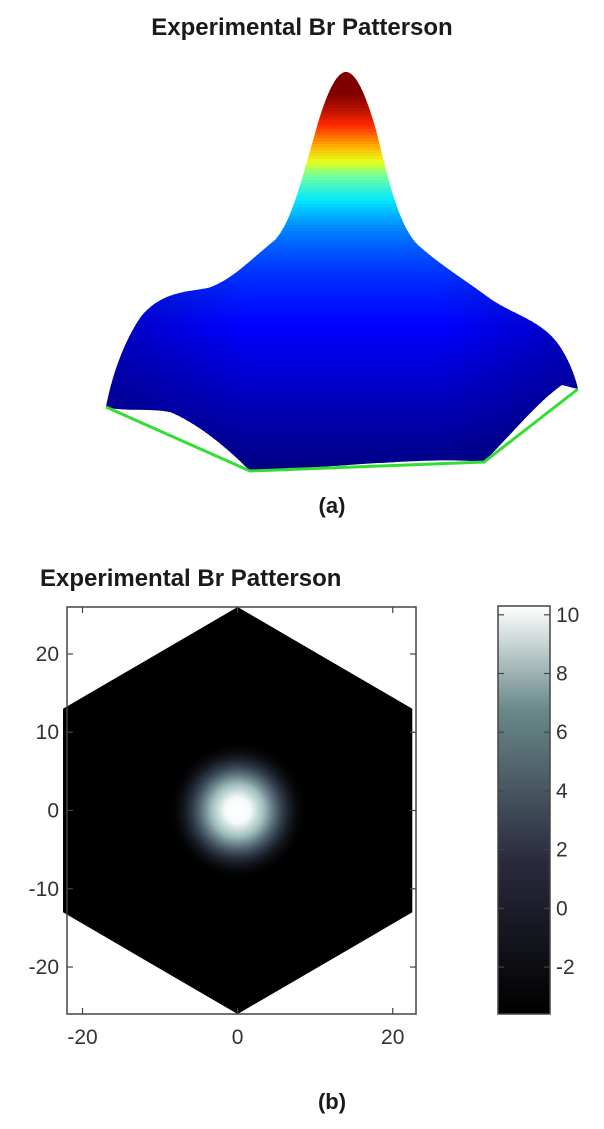 The width and height of the screenshot is (604, 1129). I want to click on colorbar-tick-label: 0, so click(562, 908).